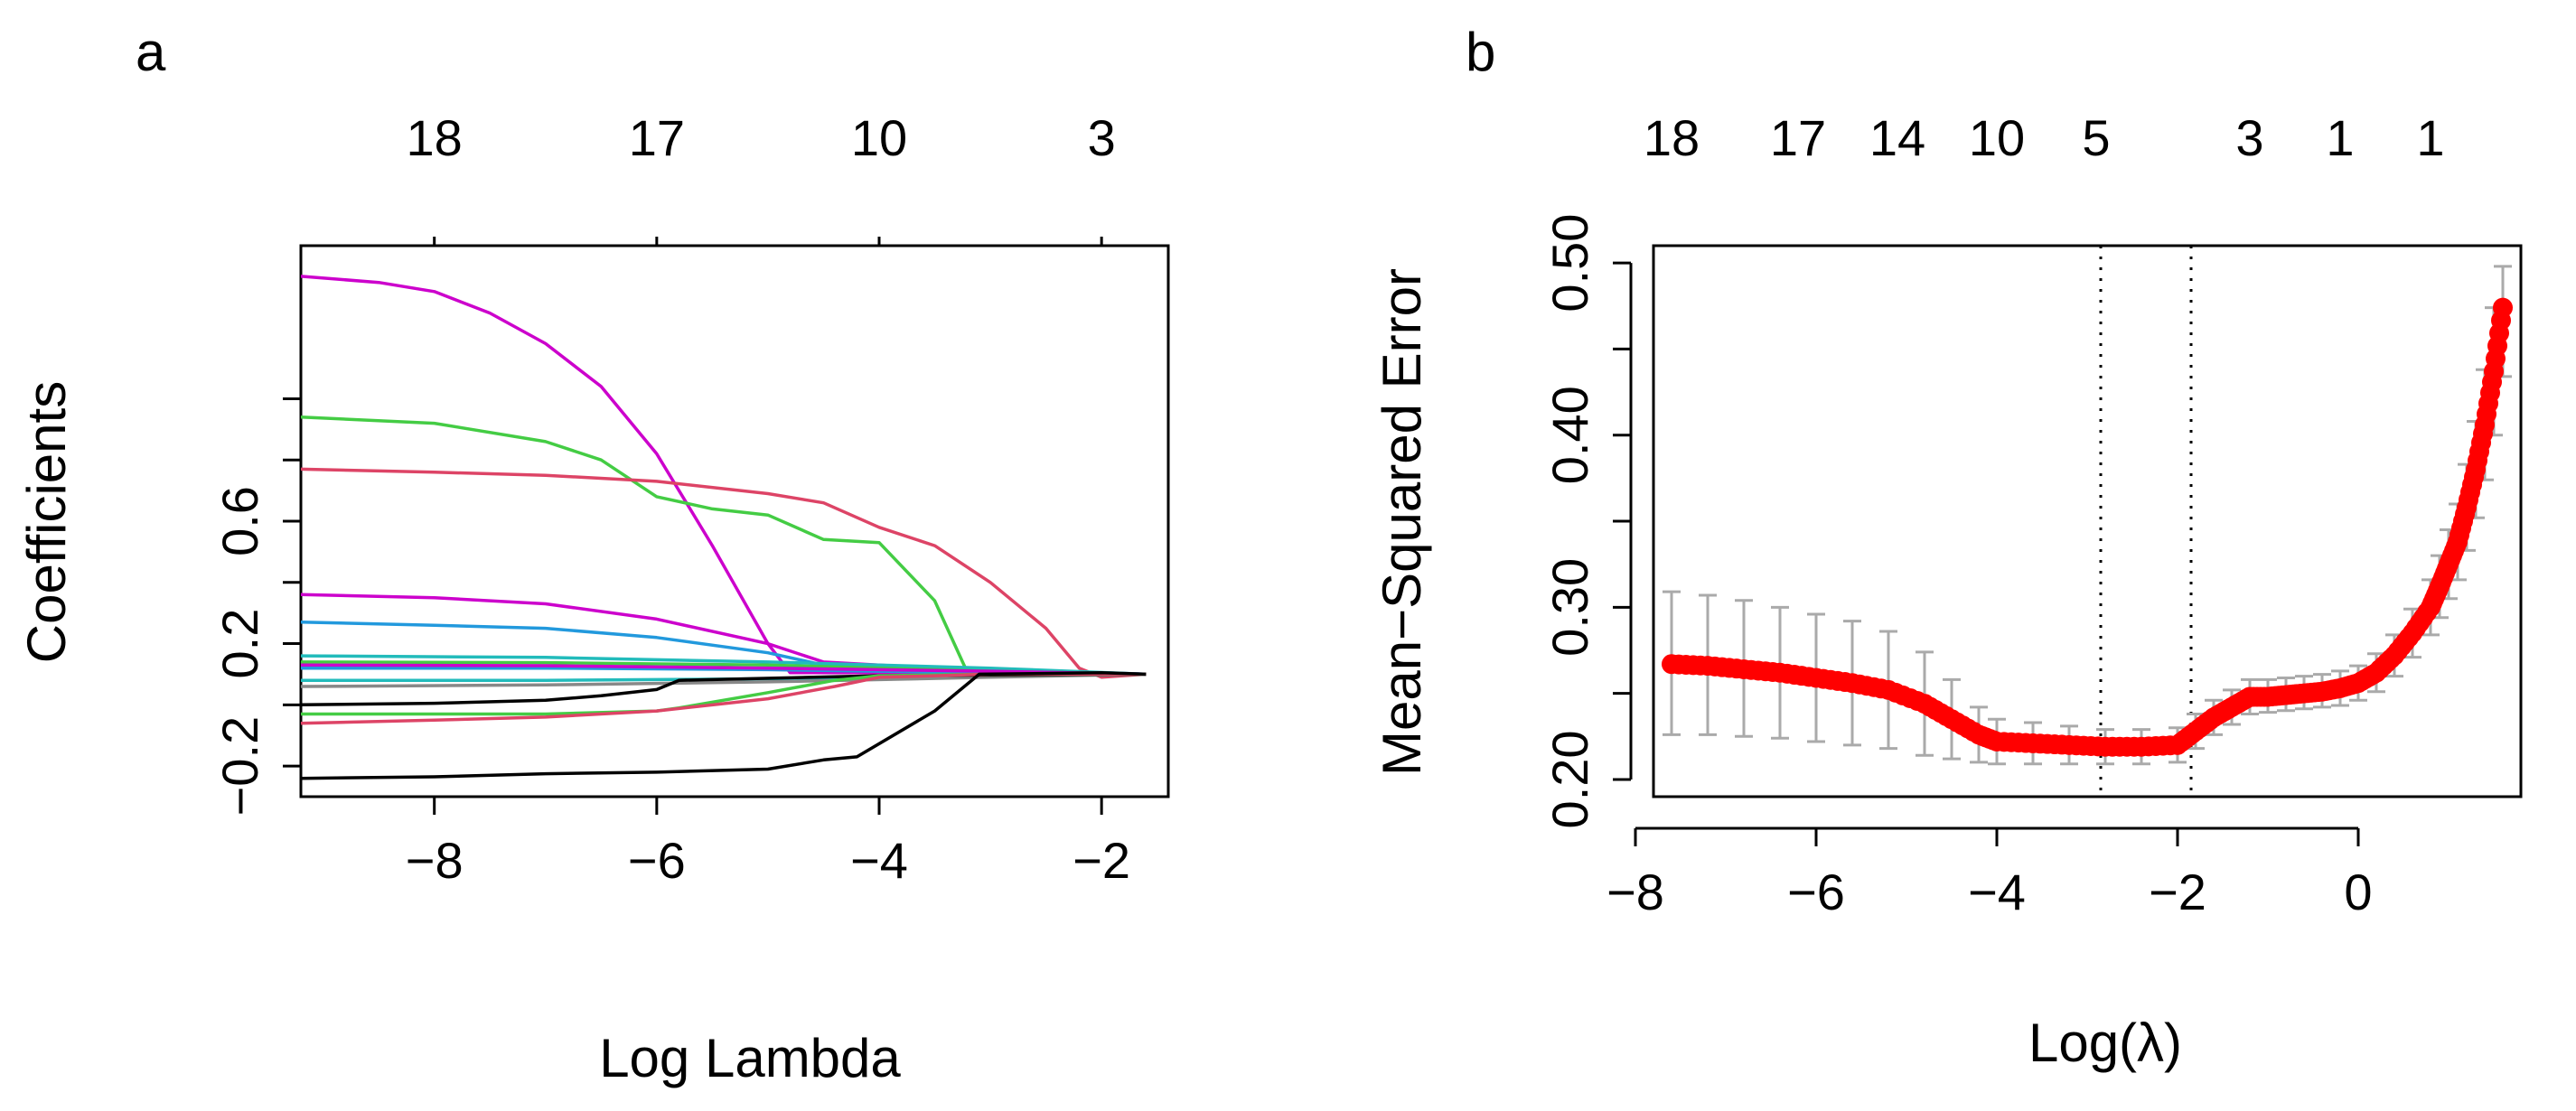 The height and width of the screenshot is (1111, 2576). I want to click on panel-b-x-axis-title: Log(λ), so click(2105, 1043).